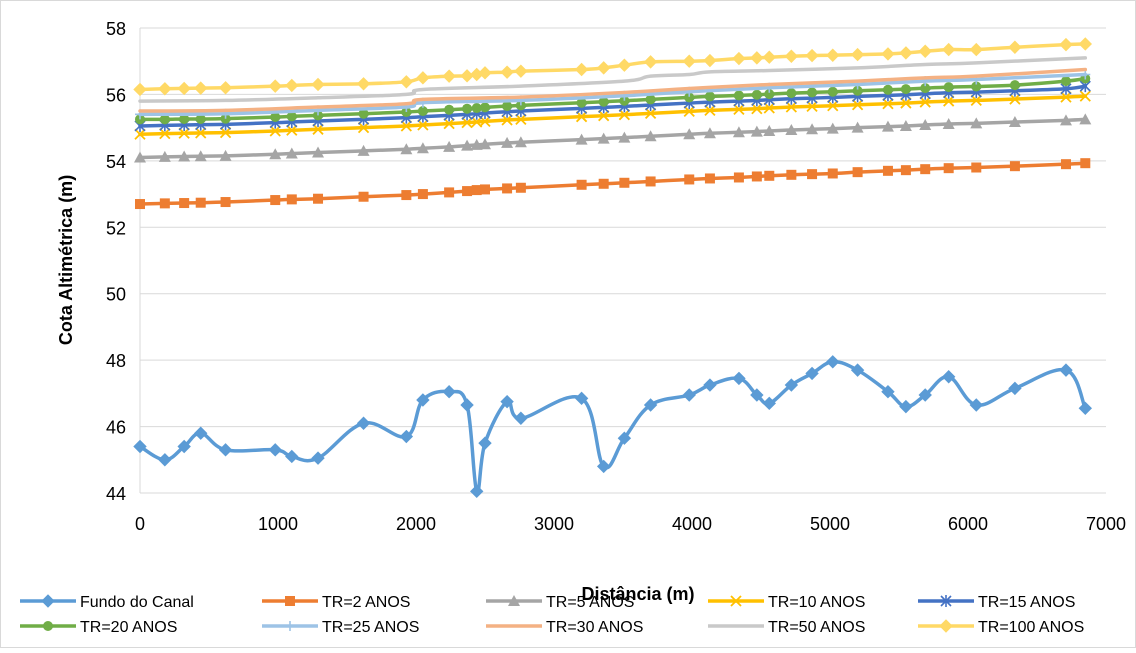  What do you see at coordinates (370, 627) in the screenshot?
I see `legend-label: TR=25 ANOS` at bounding box center [370, 627].